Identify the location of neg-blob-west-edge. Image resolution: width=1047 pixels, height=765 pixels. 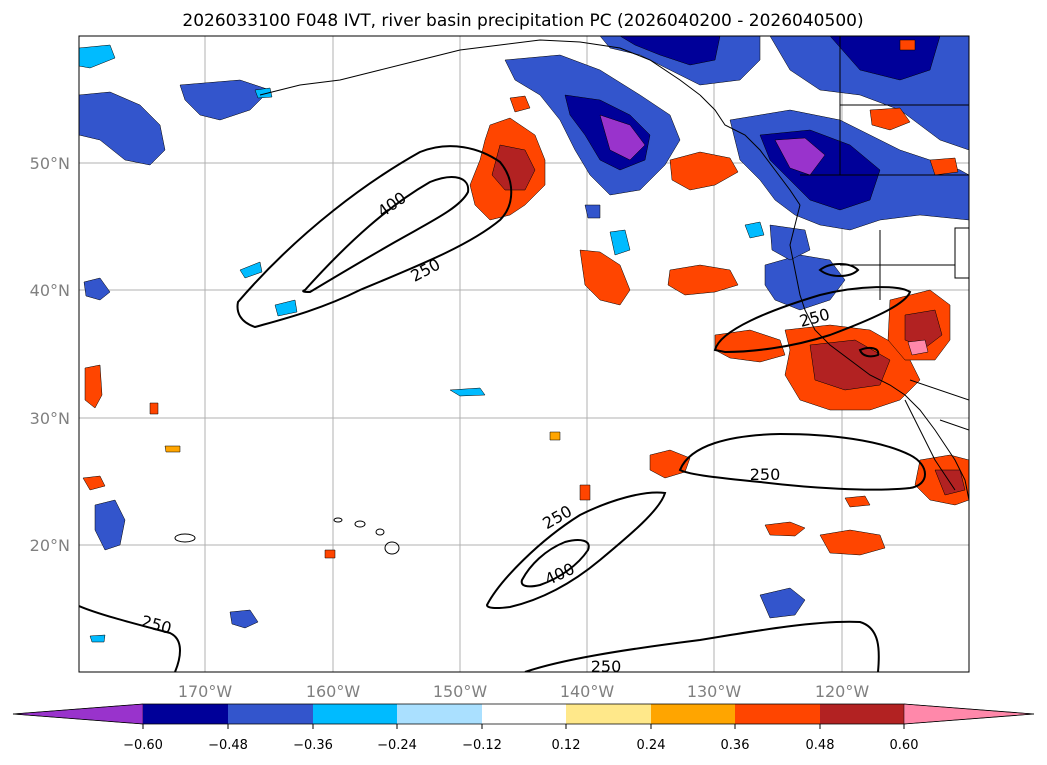
(122, 128).